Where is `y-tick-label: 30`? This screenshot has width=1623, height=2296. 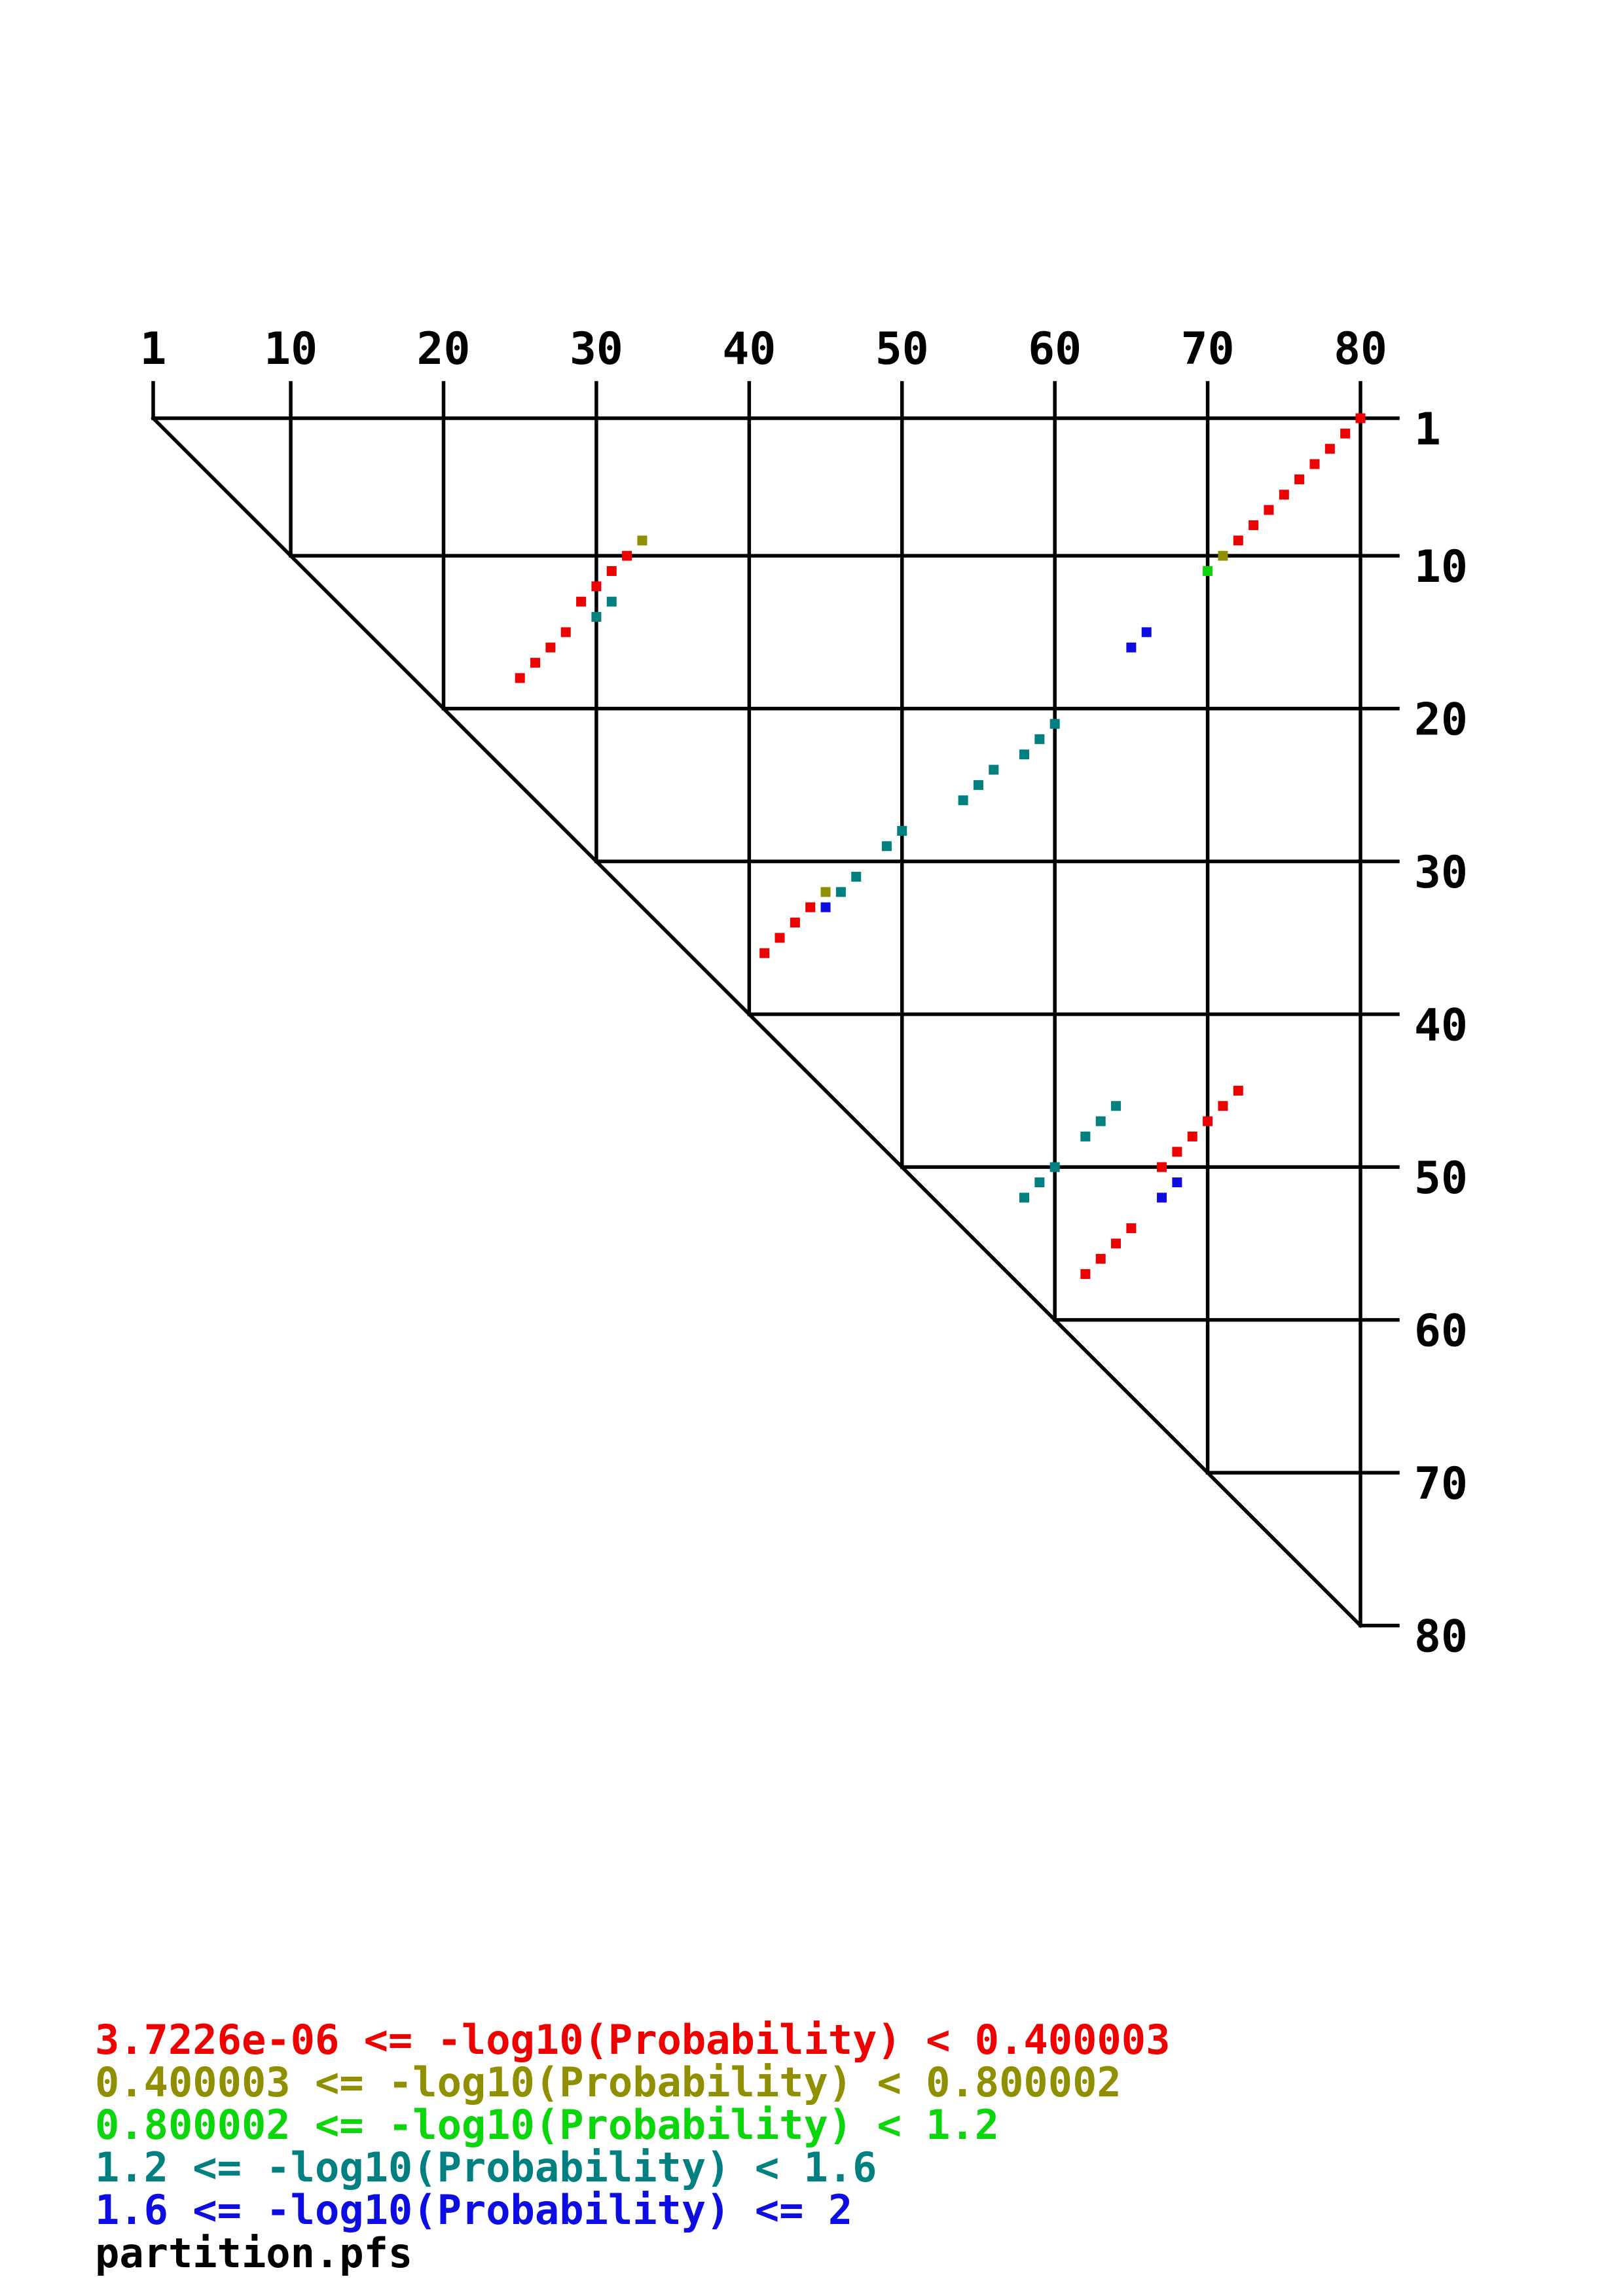
y-tick-label: 30 is located at coordinates (1441, 873).